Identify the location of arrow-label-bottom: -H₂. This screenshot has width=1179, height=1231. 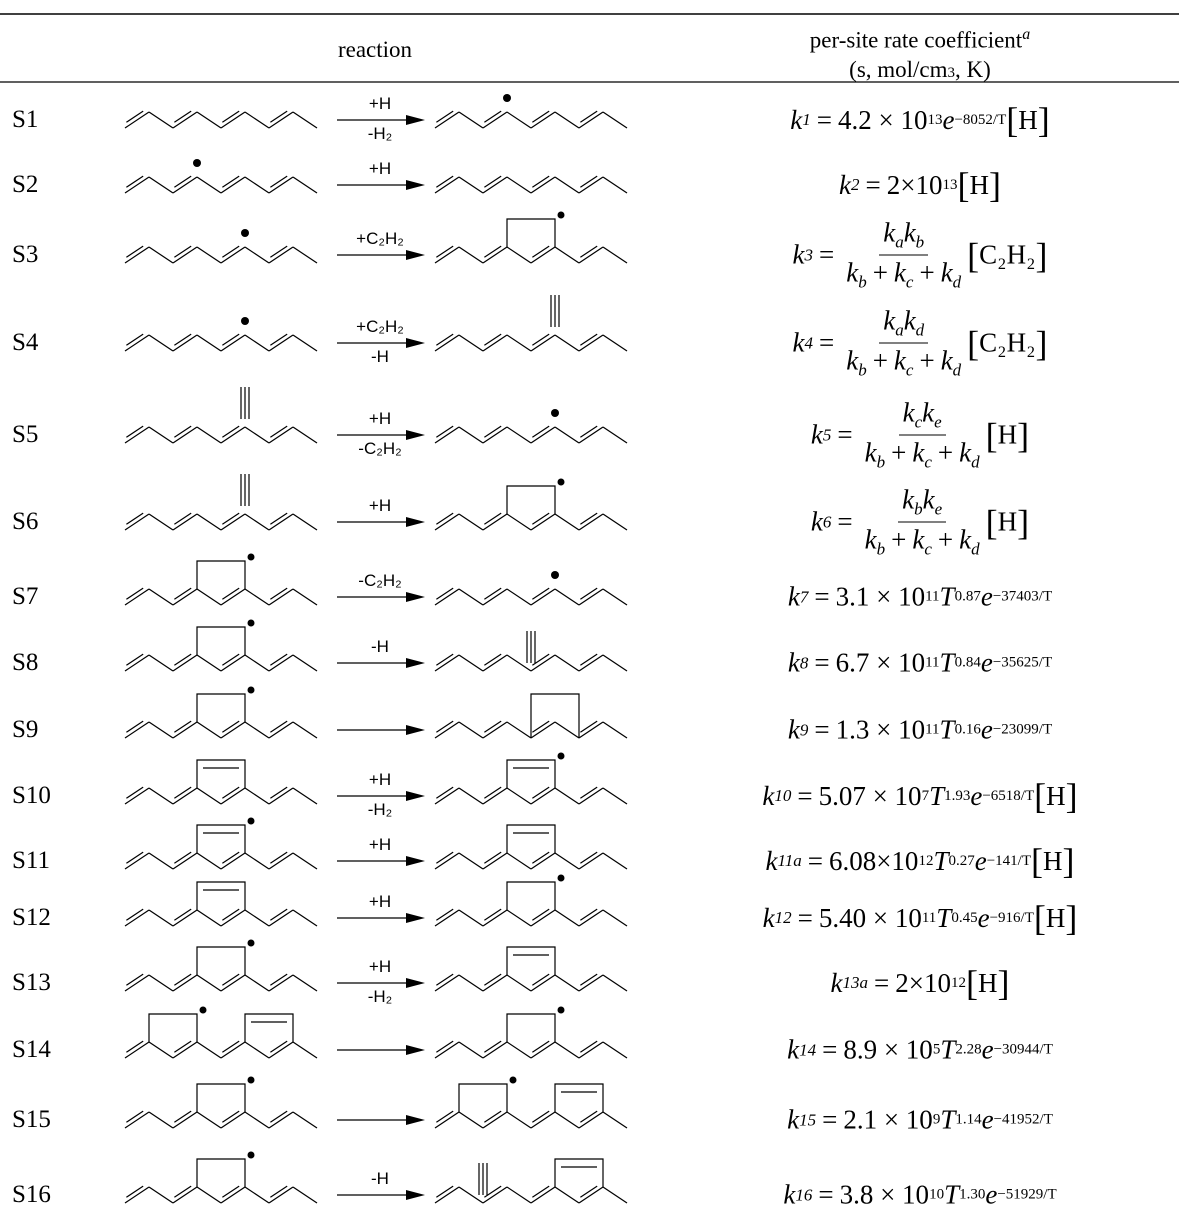
(380, 996).